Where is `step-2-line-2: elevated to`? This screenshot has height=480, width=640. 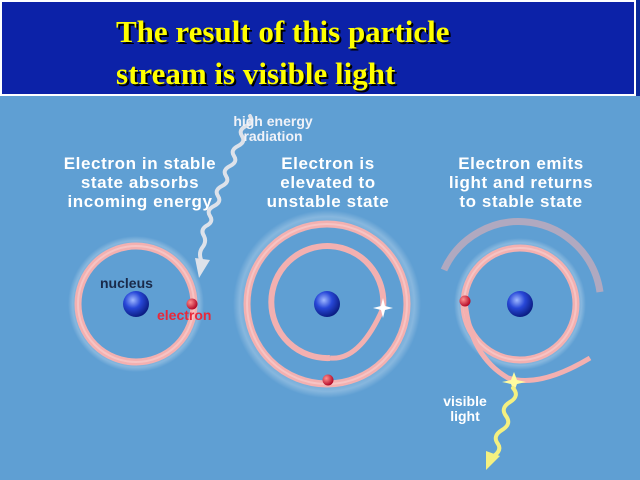
step-2-line-2: elevated to is located at coordinates (328, 182).